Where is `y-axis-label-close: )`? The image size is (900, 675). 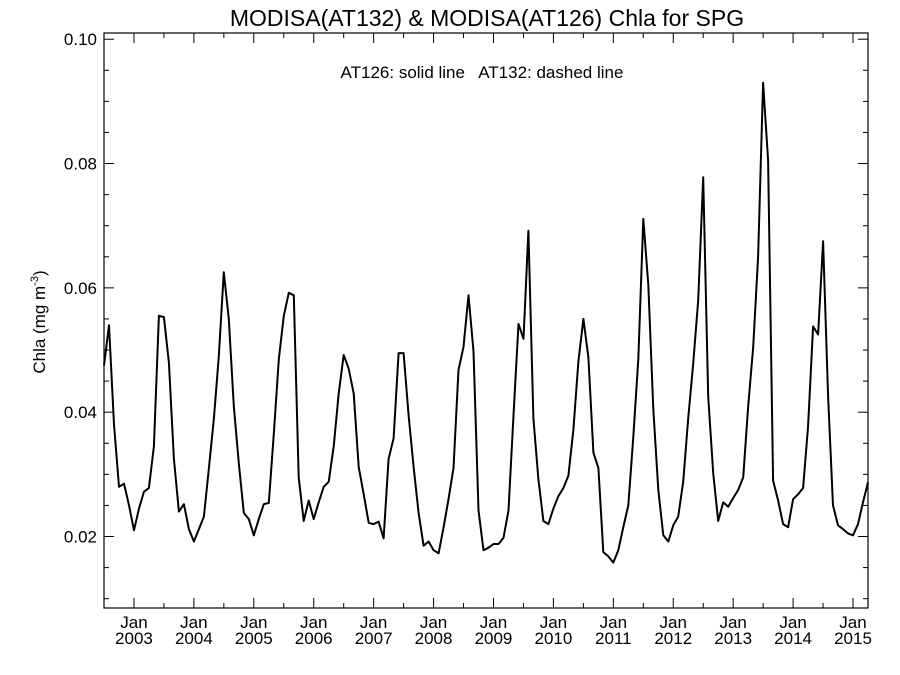 y-axis-label-close: ) is located at coordinates (39, 273).